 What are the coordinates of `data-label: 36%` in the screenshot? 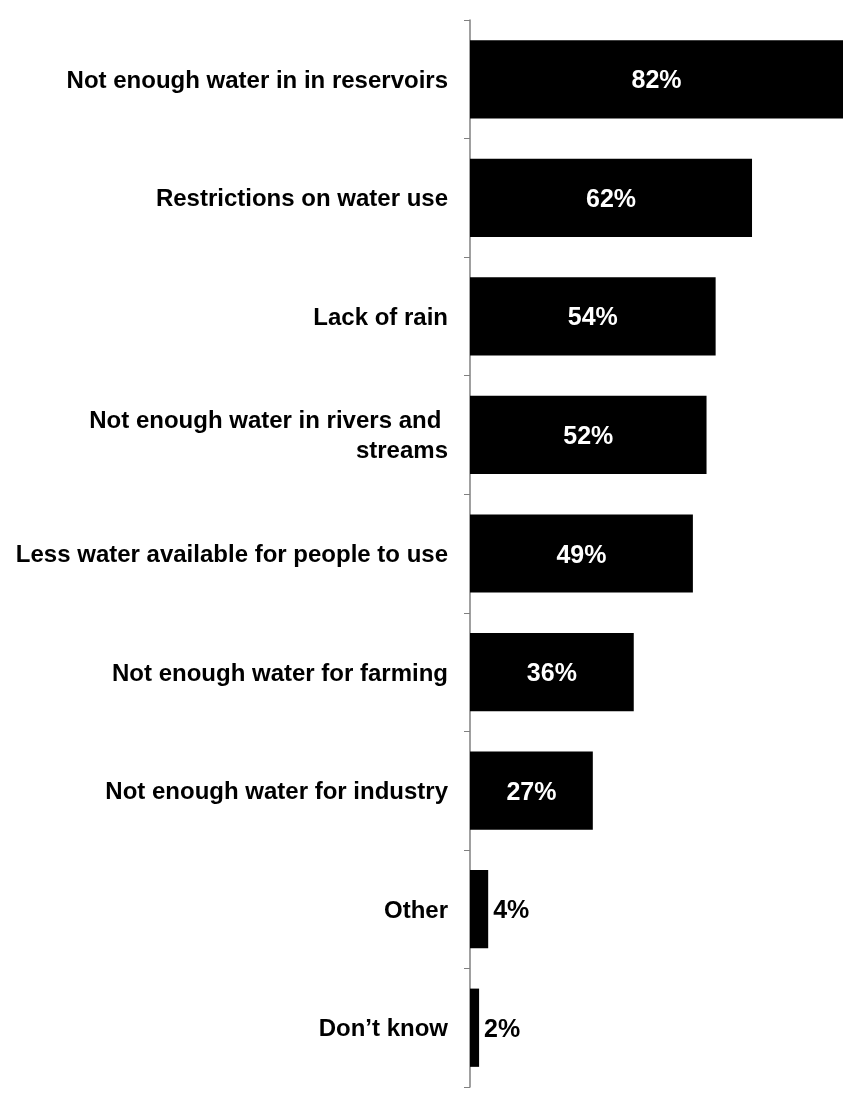 It's located at (551, 672).